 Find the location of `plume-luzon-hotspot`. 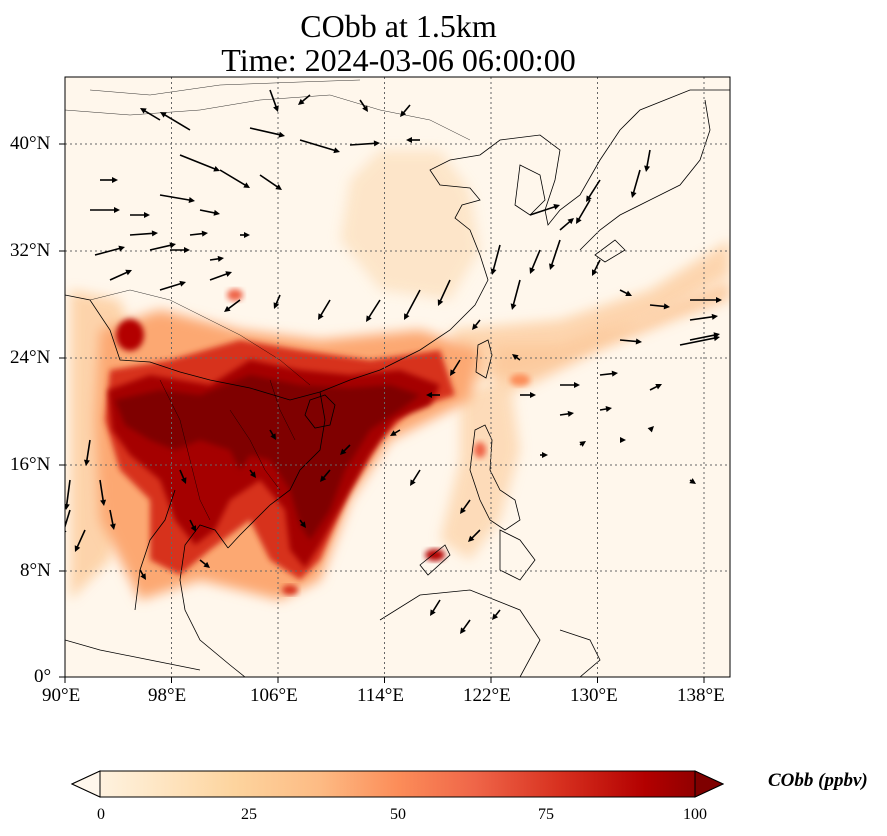

plume-luzon-hotspot is located at coordinates (480, 450).